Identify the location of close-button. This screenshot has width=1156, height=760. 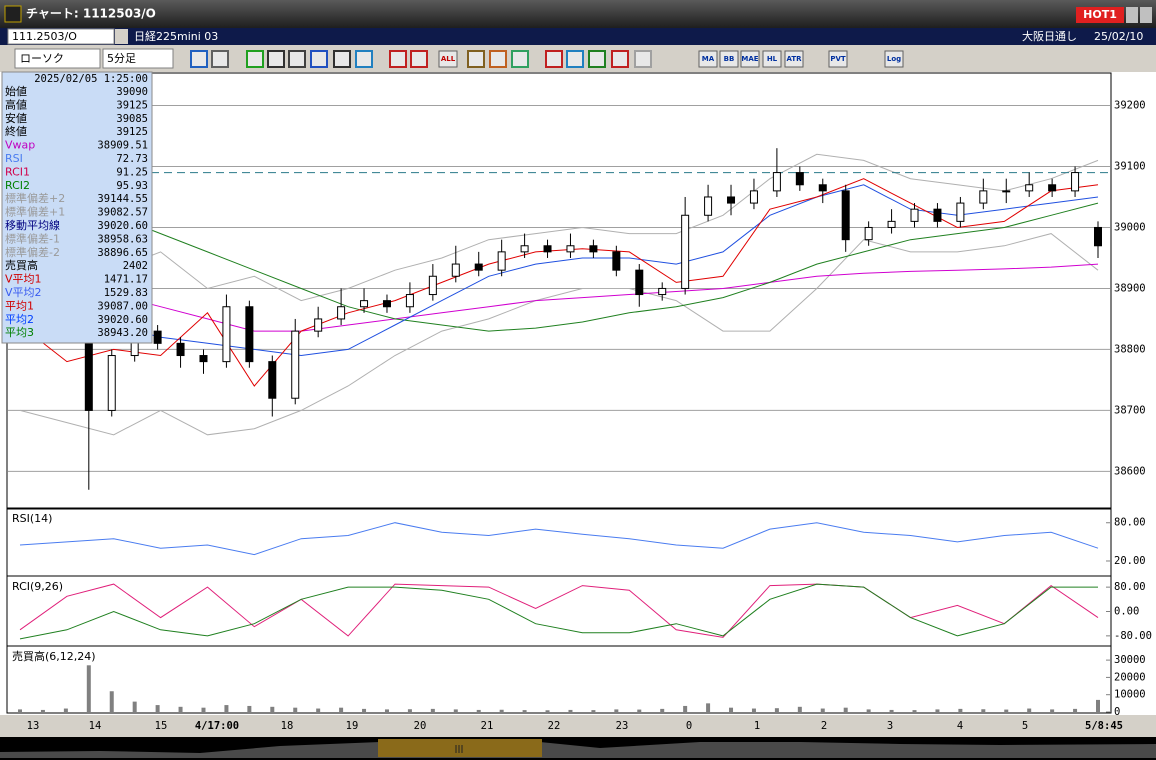
(1146, 15).